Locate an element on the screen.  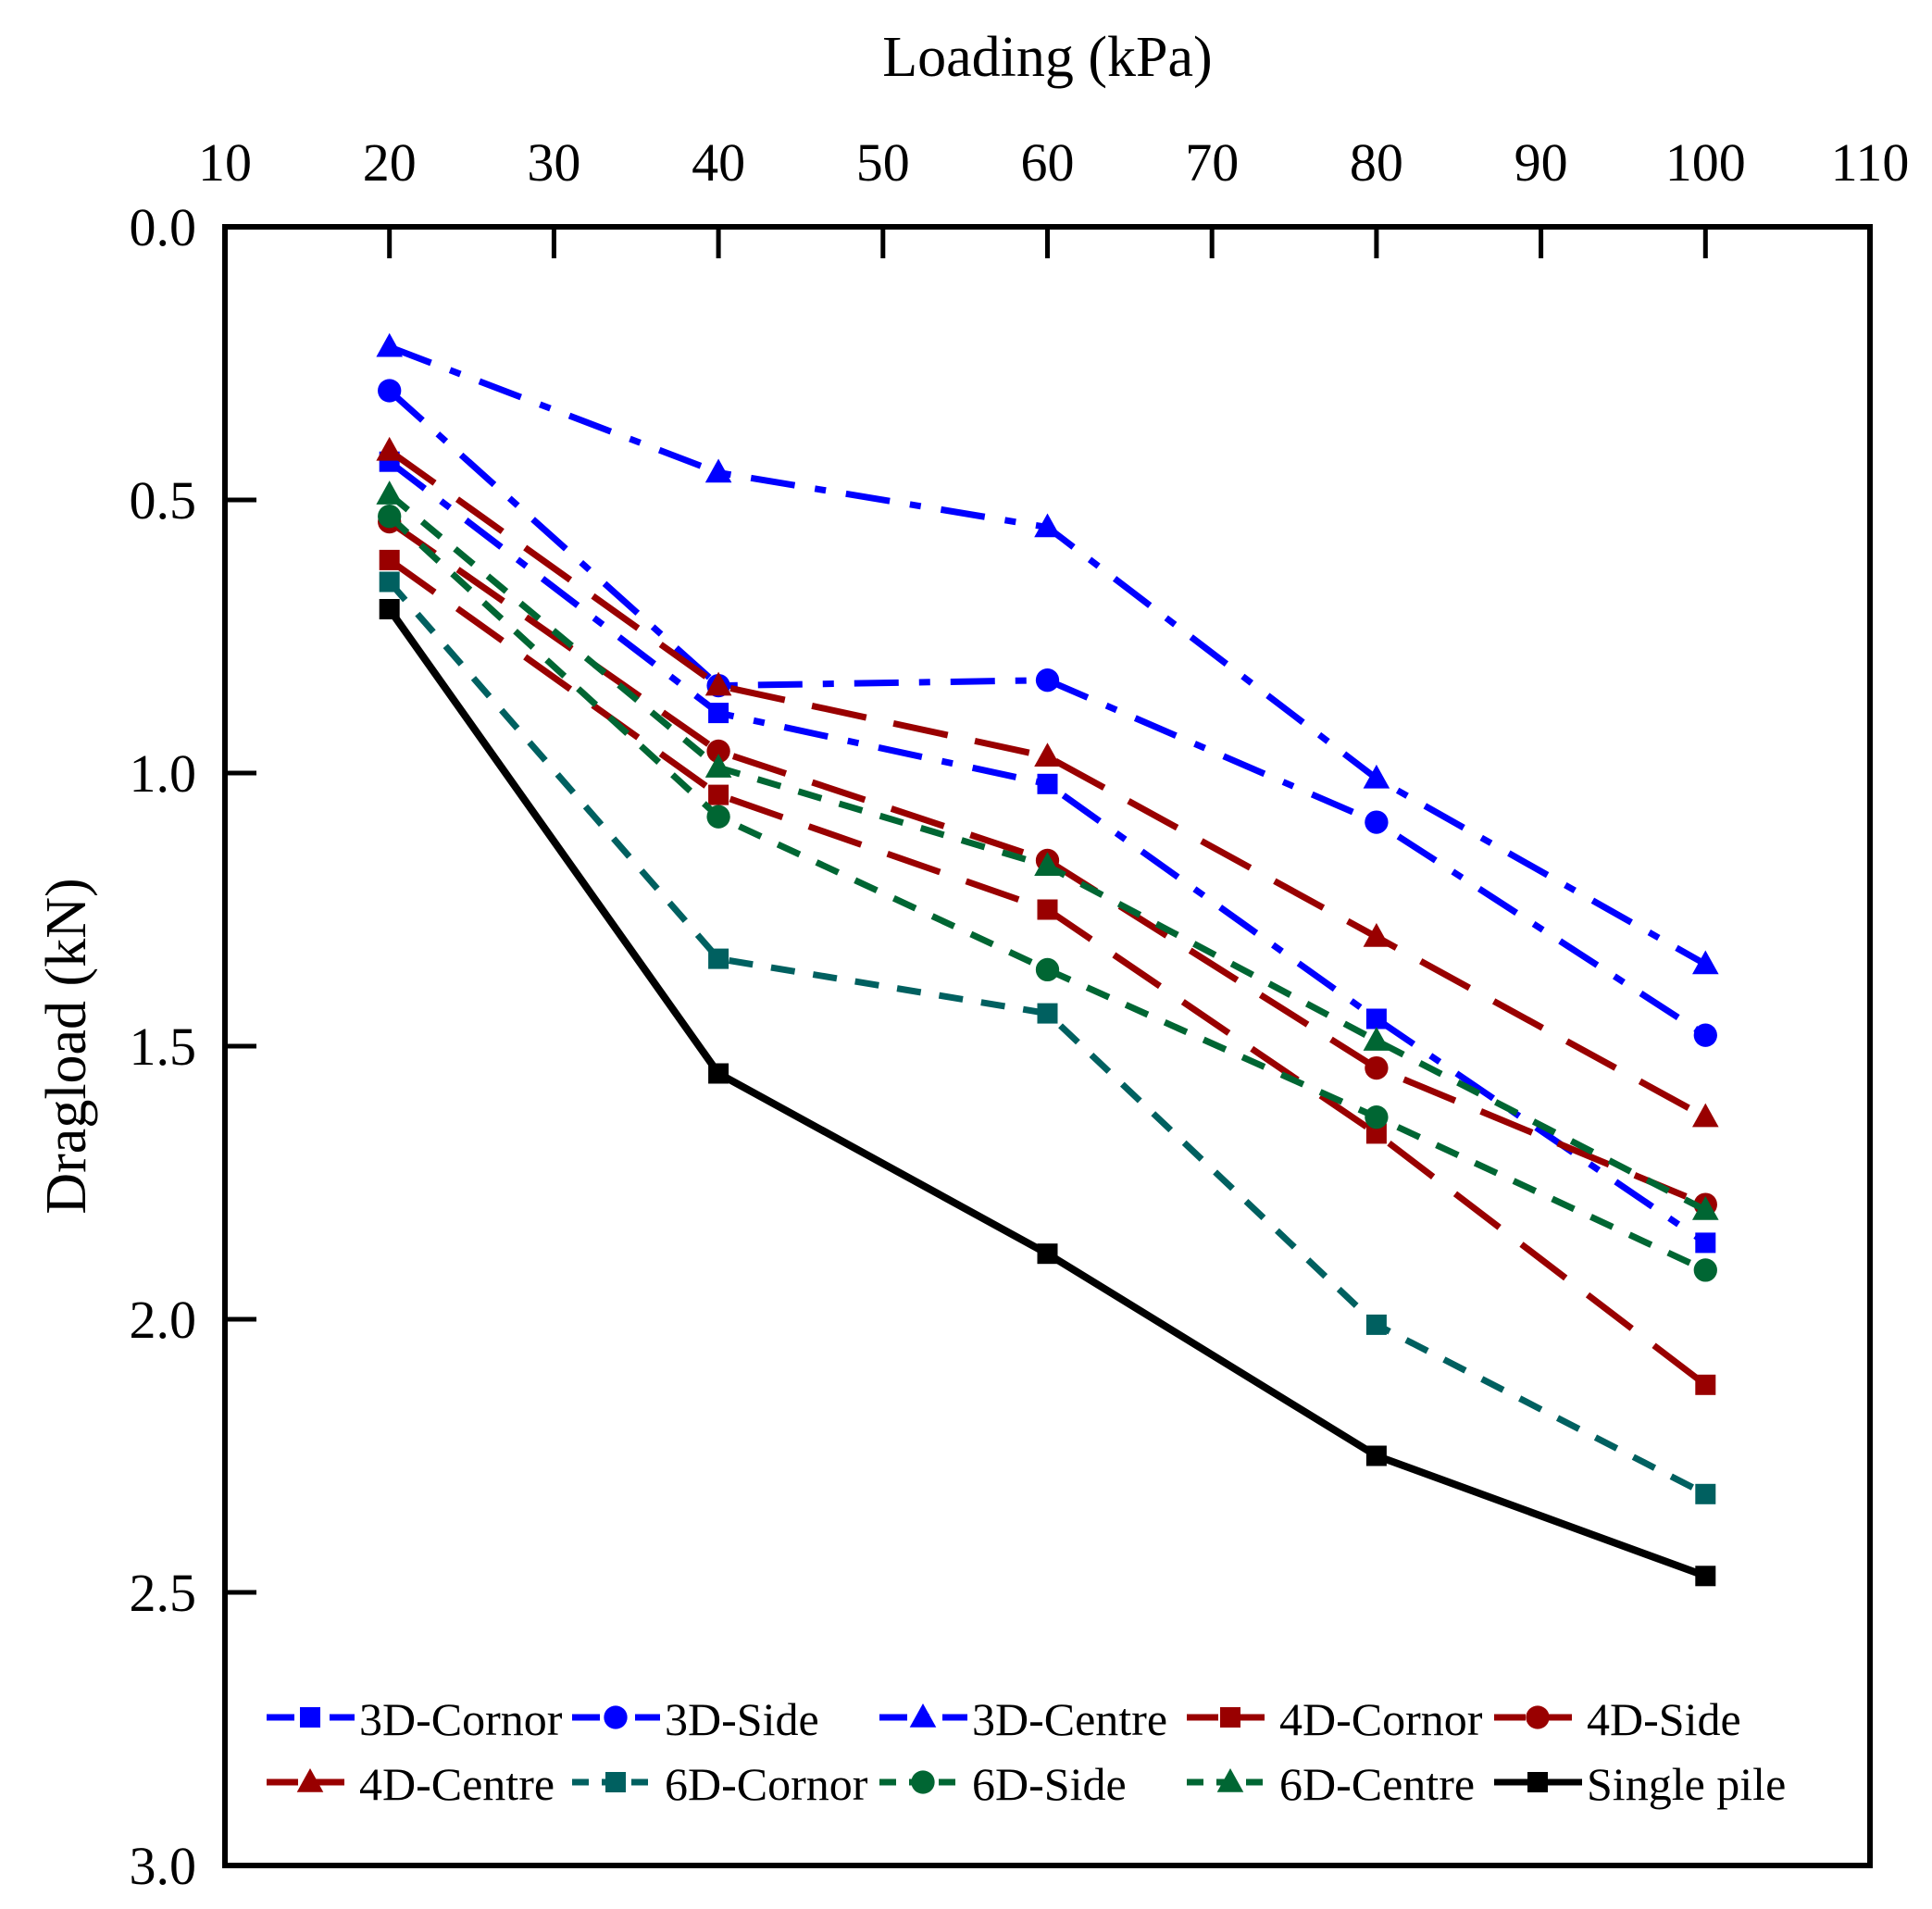
legend-item-3d-cornor: 3D-Cornor is located at coordinates (415, 1719).